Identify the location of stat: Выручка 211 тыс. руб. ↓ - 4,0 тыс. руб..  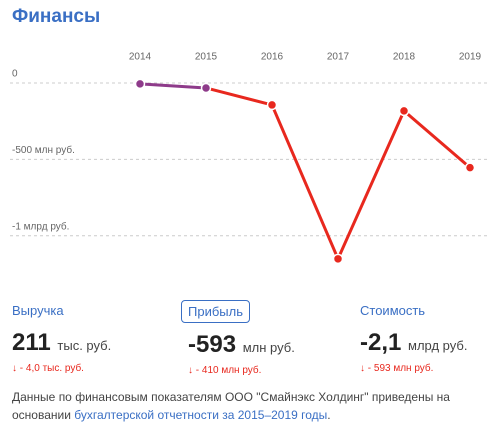
(61, 337).